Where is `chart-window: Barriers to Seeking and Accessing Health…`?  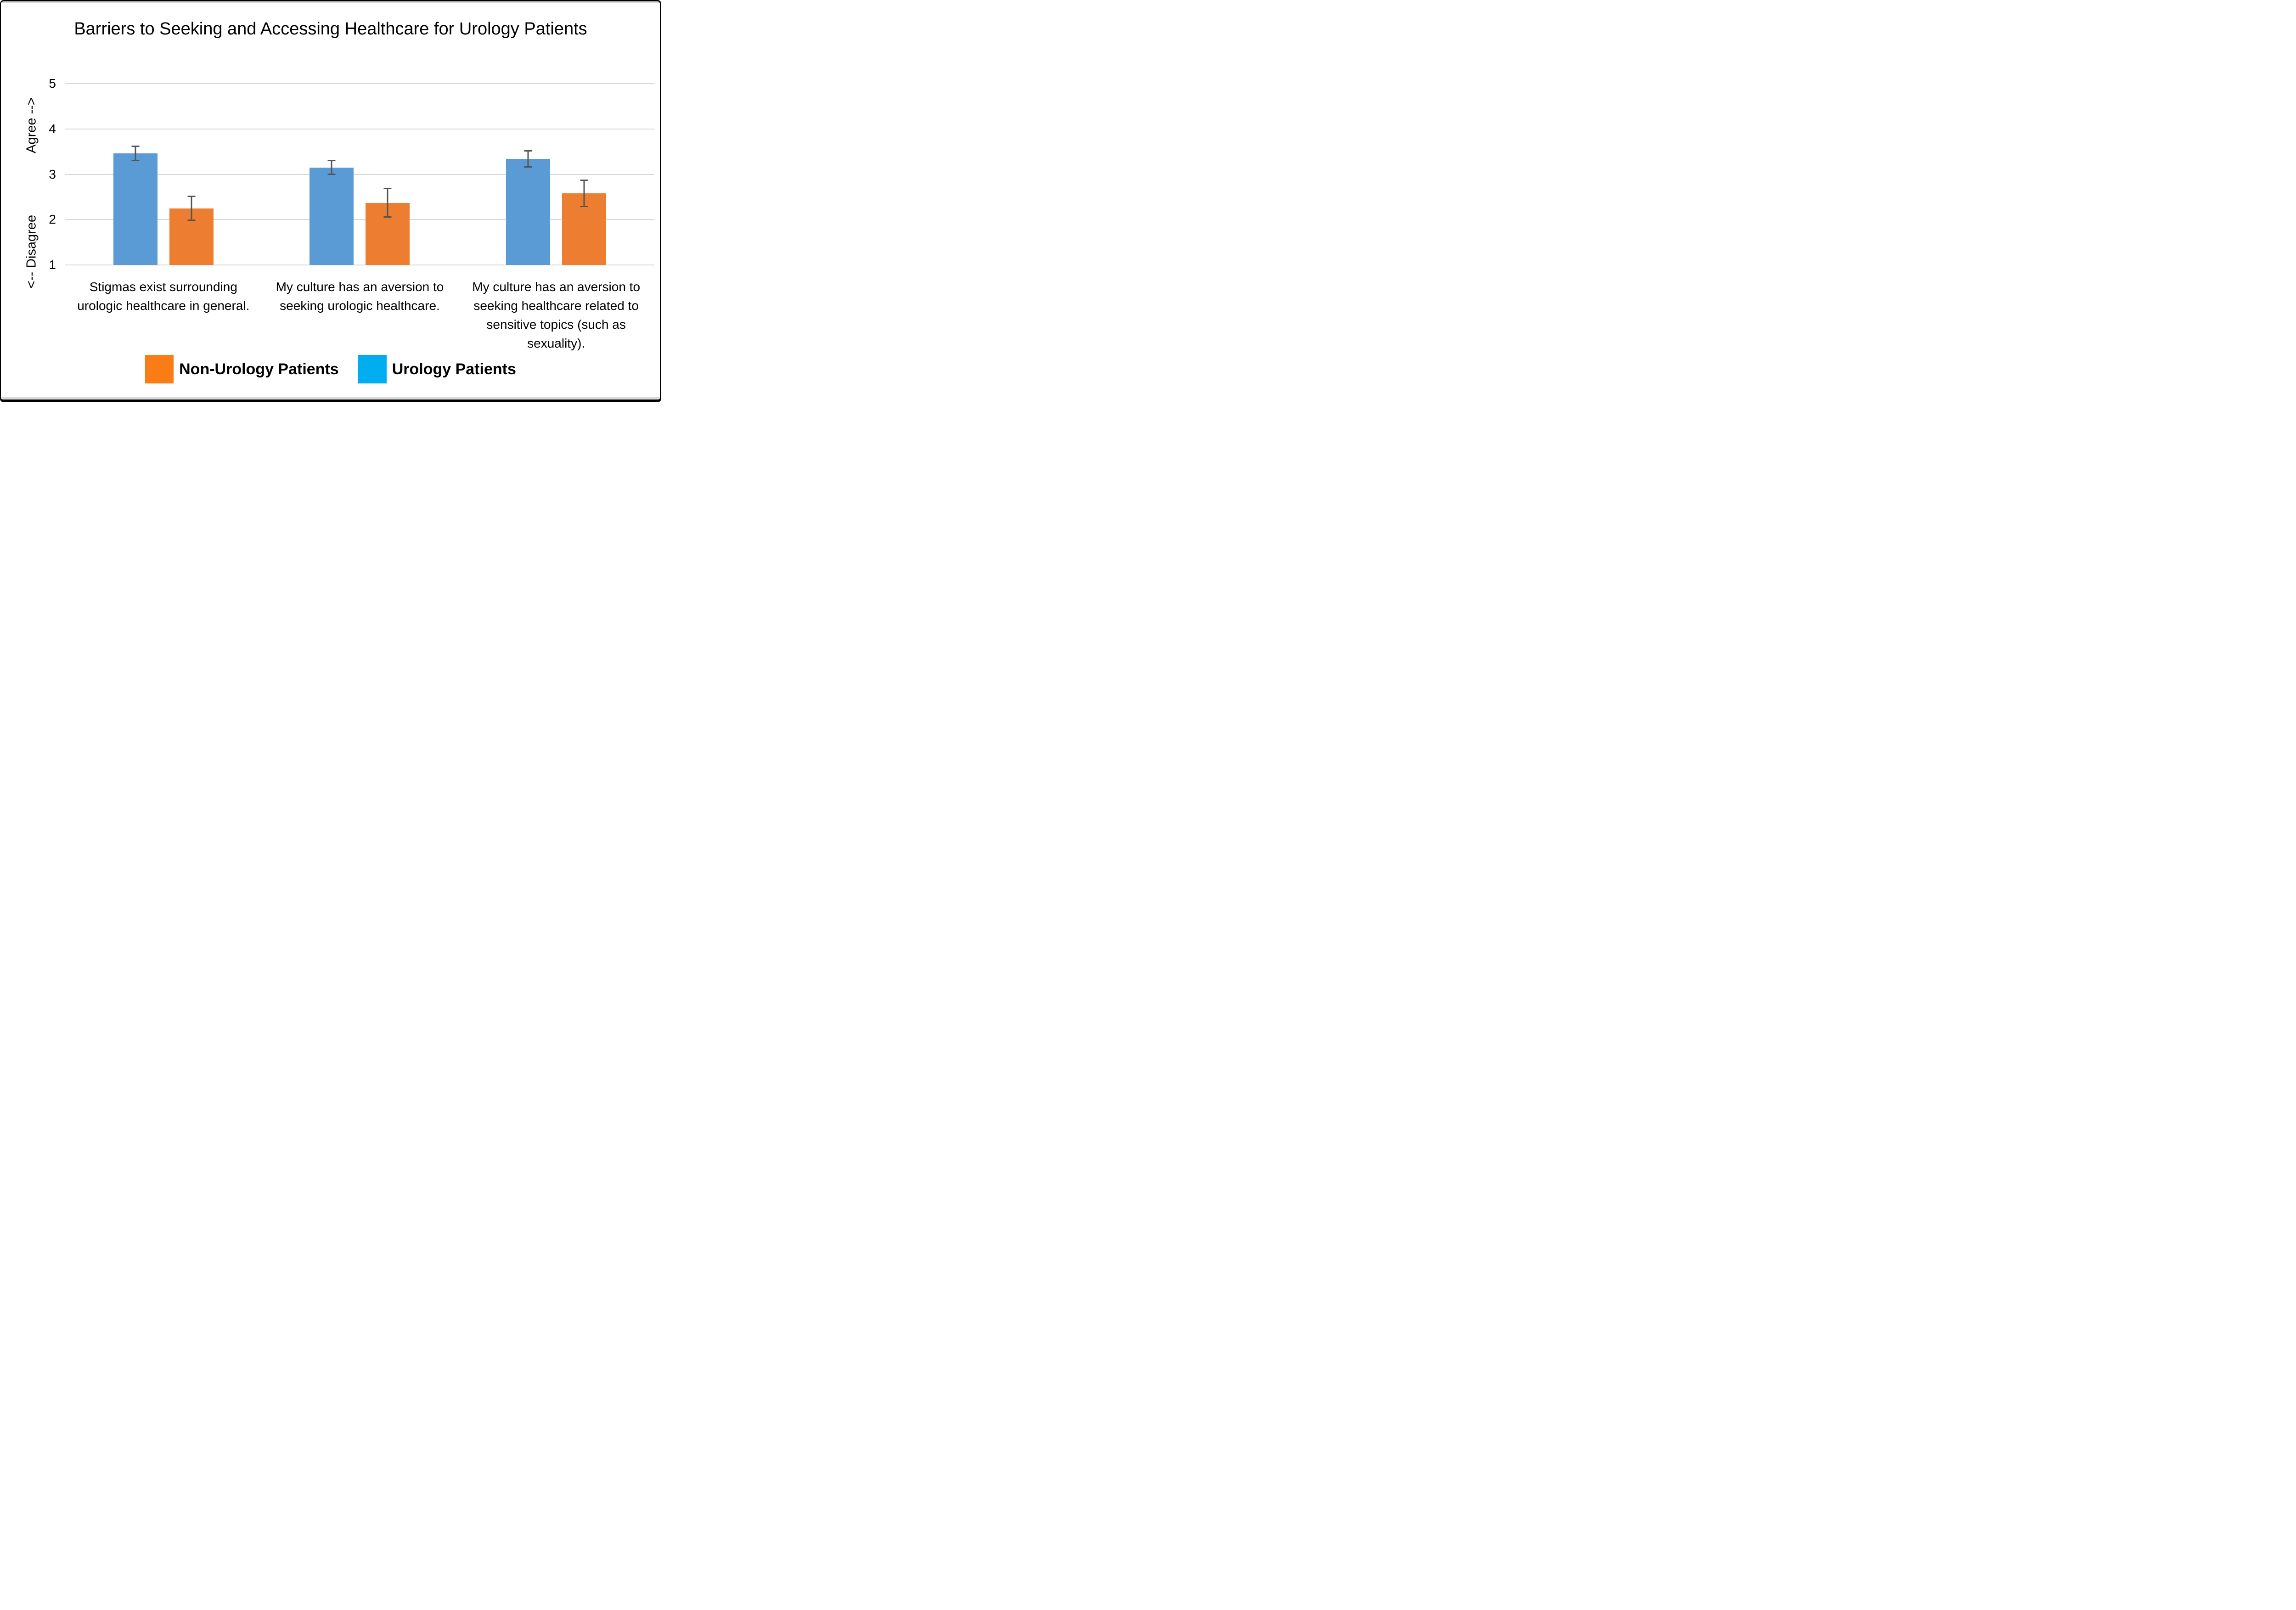
chart-window: Barriers to Seeking and Accessing Health… is located at coordinates (331, 201).